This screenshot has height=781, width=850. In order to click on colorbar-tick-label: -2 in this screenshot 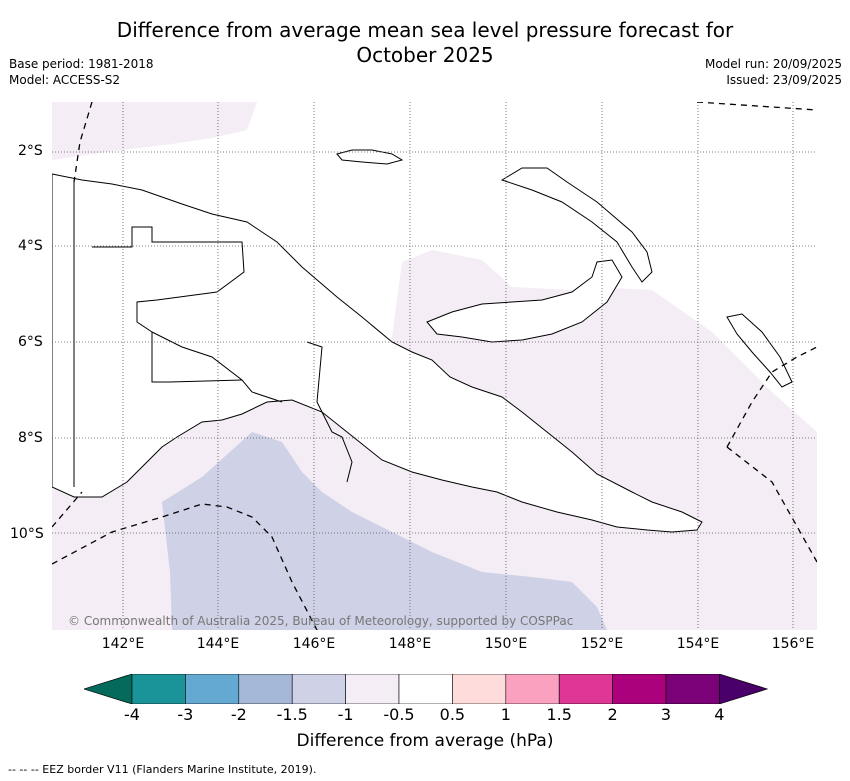, I will do `click(238, 714)`.